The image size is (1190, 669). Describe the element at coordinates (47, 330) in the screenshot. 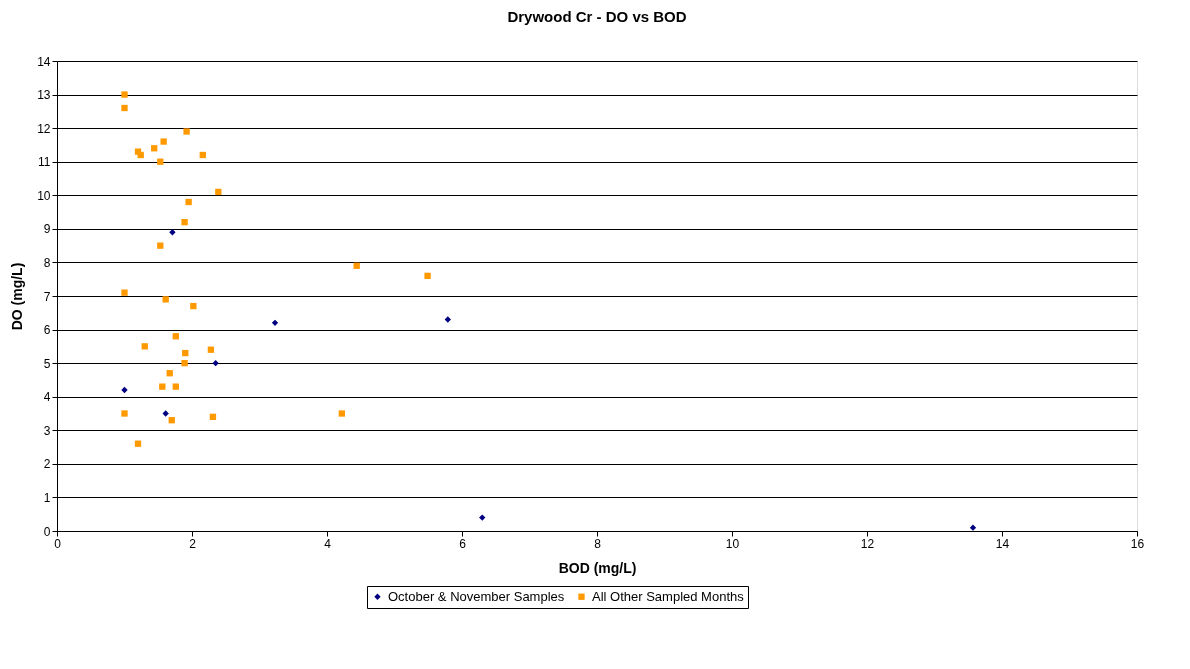

I see `y-tick-label: 6` at that location.